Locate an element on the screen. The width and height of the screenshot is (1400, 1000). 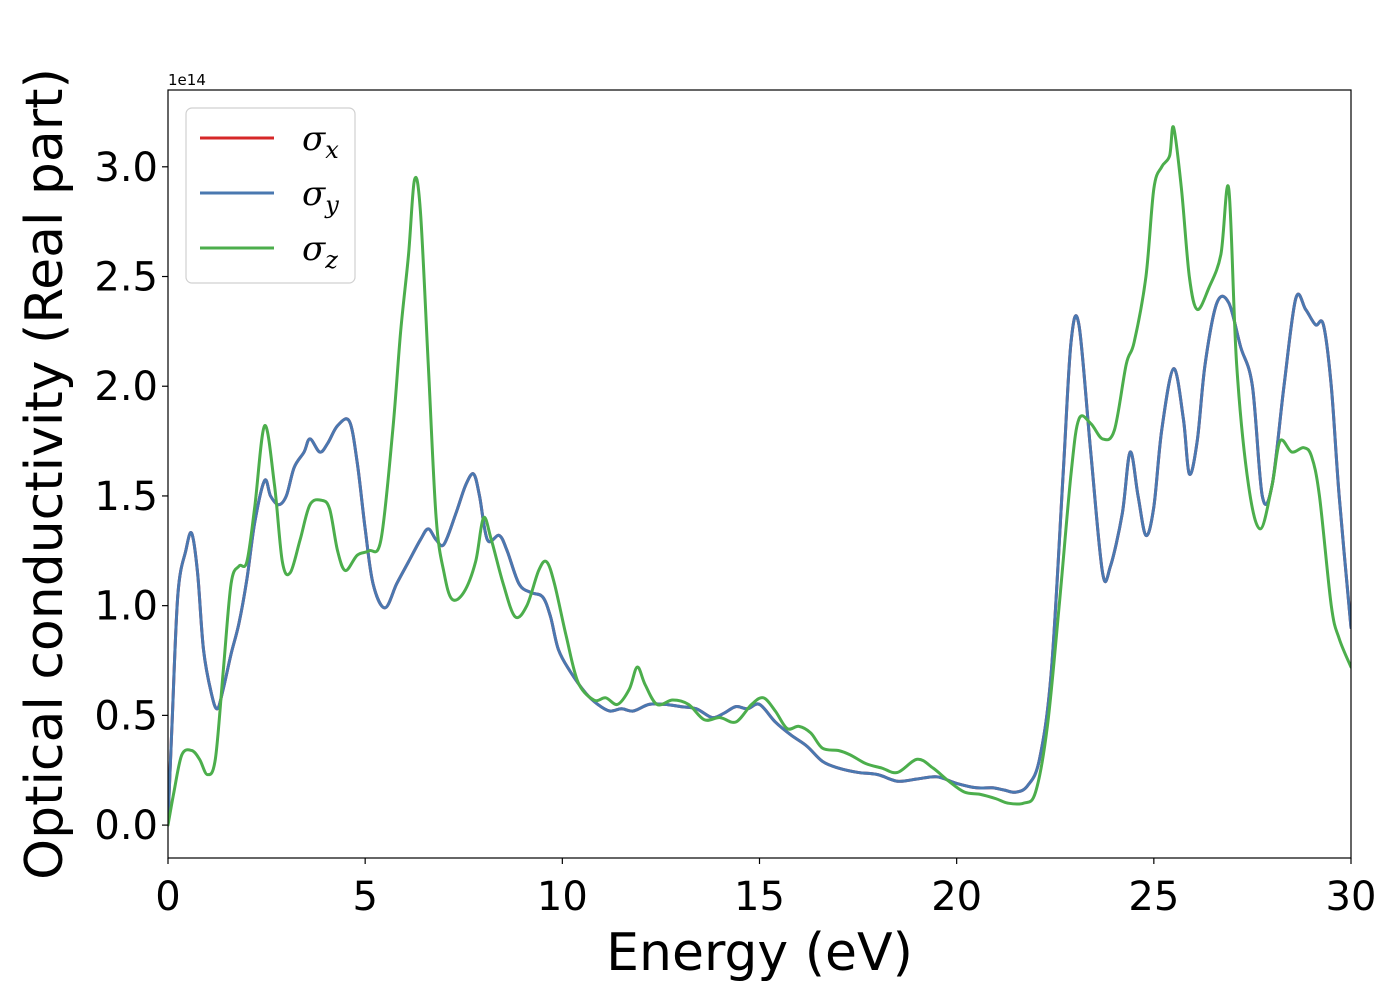
x-tick-label: 20 is located at coordinates (956, 897).